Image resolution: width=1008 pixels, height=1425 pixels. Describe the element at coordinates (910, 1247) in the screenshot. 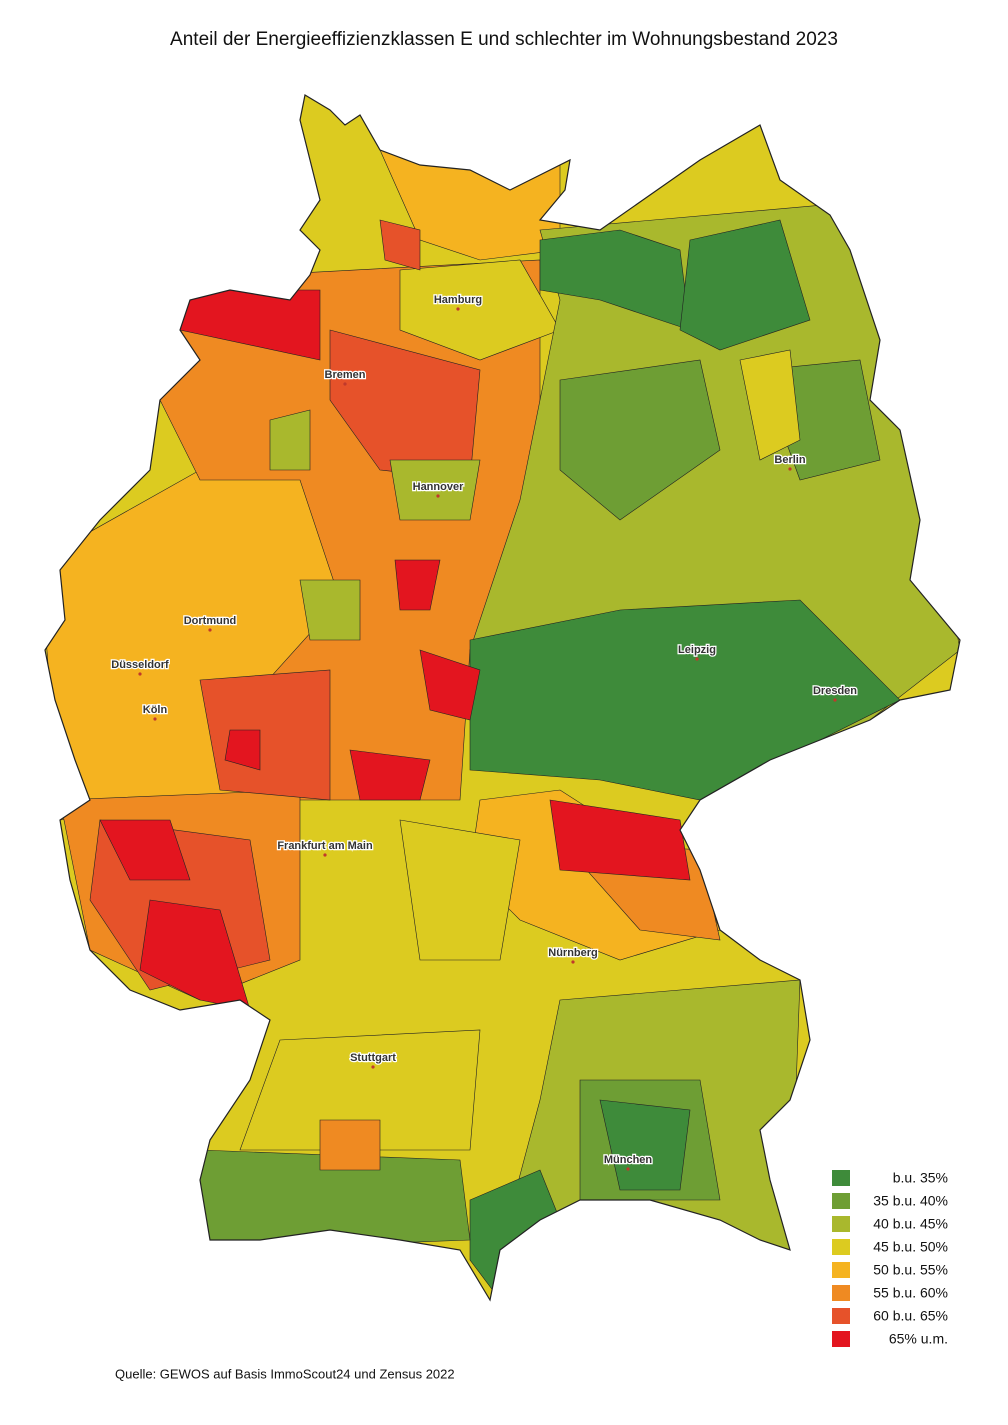

I see `legend-label: 45 b.u. 50%` at that location.